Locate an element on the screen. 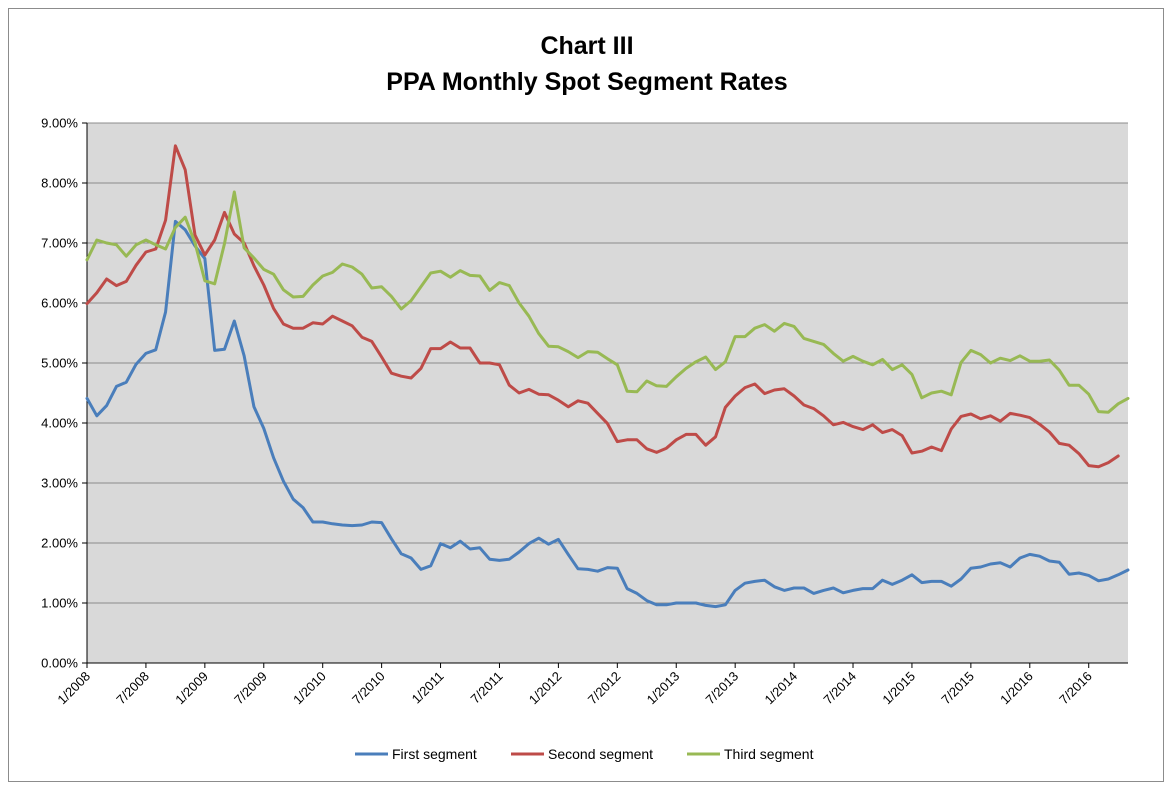  x-tick-label: 7/2011 is located at coordinates (487, 688).